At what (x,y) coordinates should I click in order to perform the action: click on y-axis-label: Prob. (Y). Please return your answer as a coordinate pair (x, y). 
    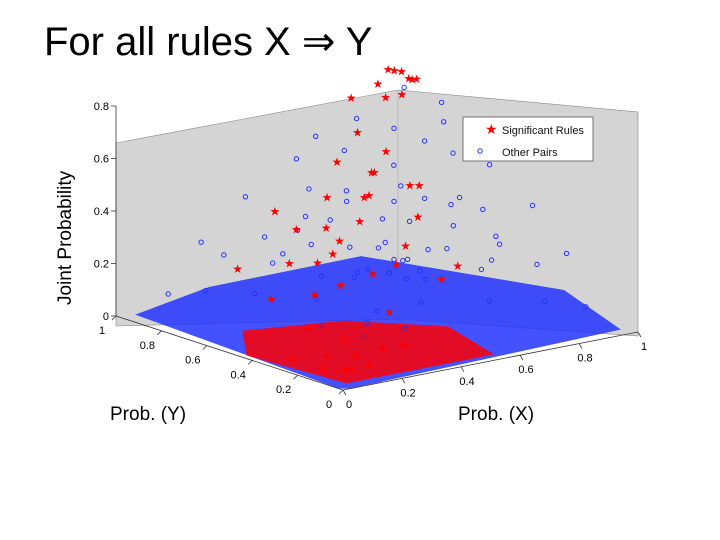
    Looking at the image, I should click on (148, 414).